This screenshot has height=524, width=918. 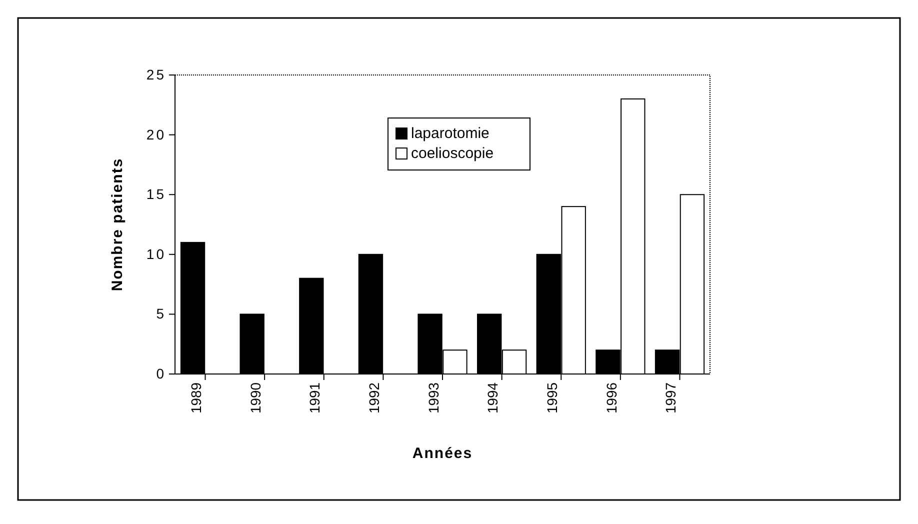 What do you see at coordinates (156, 254) in the screenshot?
I see `y-tick-label: 10` at bounding box center [156, 254].